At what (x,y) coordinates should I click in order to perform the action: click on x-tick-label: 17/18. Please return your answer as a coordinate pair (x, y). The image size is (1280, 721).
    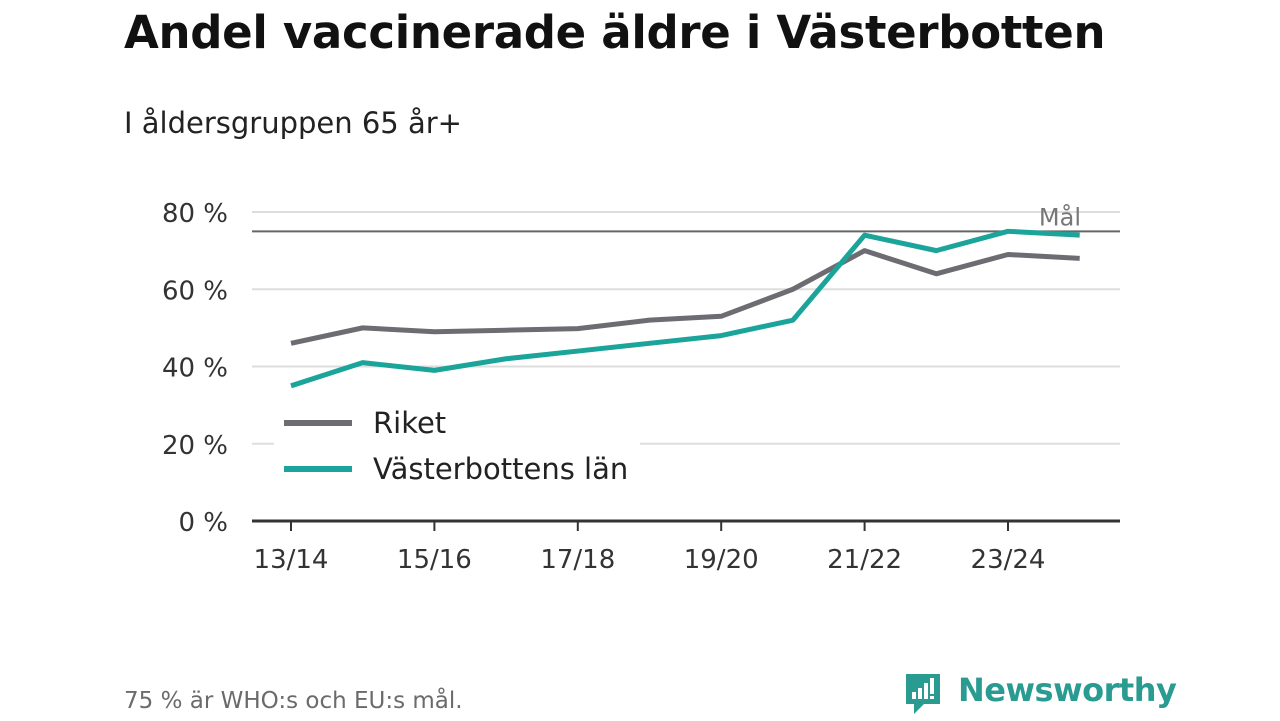
    Looking at the image, I should click on (577, 560).